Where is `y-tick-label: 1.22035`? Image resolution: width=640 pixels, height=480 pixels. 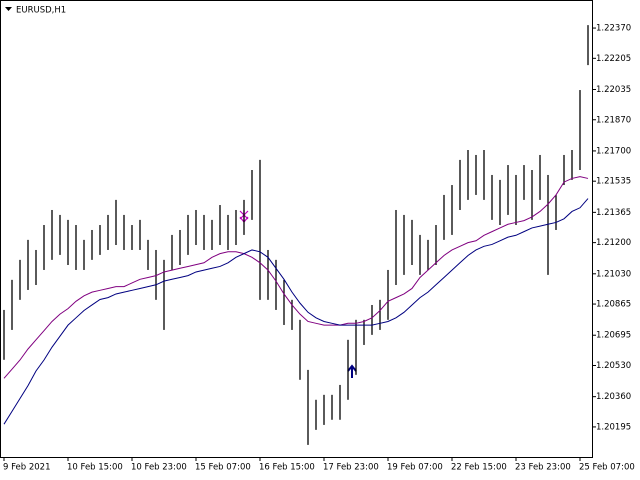 y-tick-label: 1.22035 is located at coordinates (613, 90).